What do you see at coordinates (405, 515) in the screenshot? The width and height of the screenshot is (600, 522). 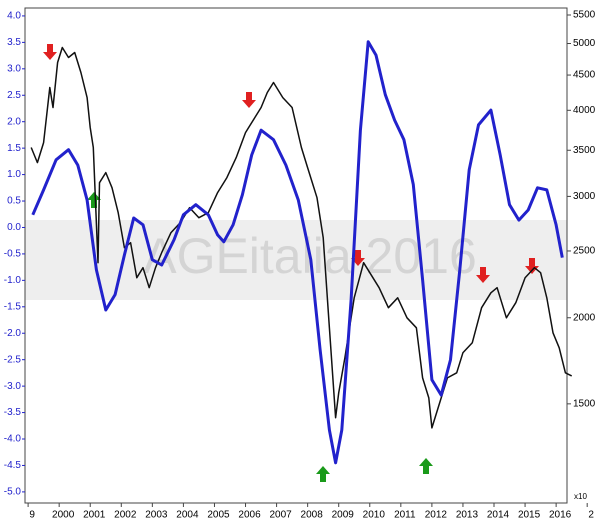 I see `x-tick-label: 2011` at bounding box center [405, 515].